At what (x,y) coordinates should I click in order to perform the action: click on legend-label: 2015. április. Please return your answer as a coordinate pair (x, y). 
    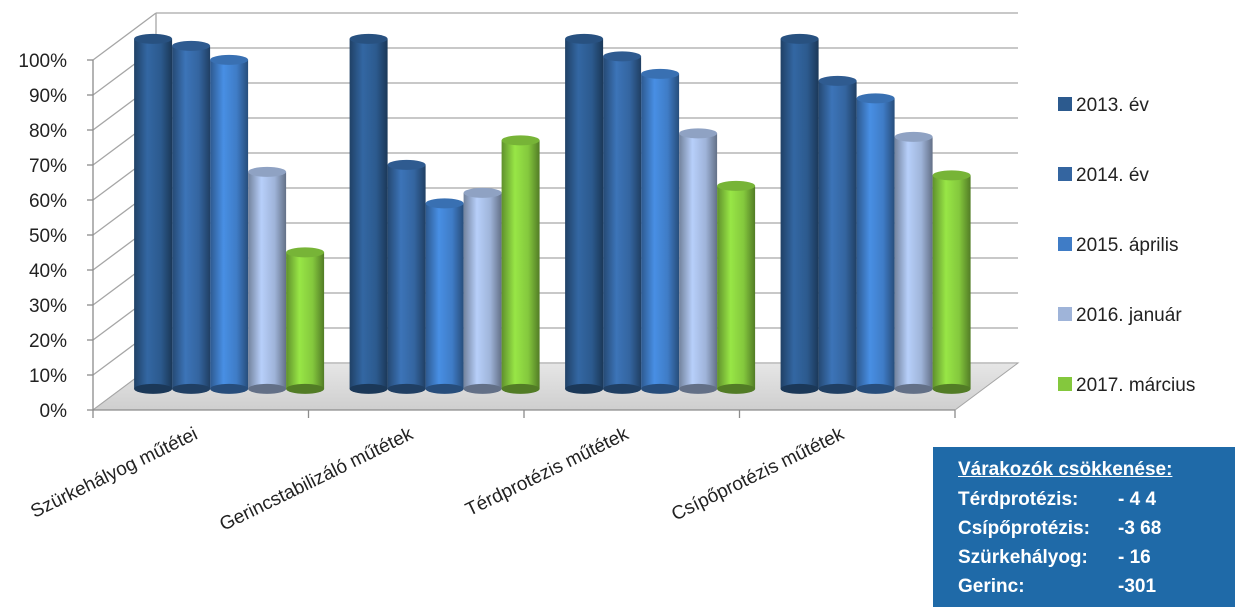
    Looking at the image, I should click on (1127, 245).